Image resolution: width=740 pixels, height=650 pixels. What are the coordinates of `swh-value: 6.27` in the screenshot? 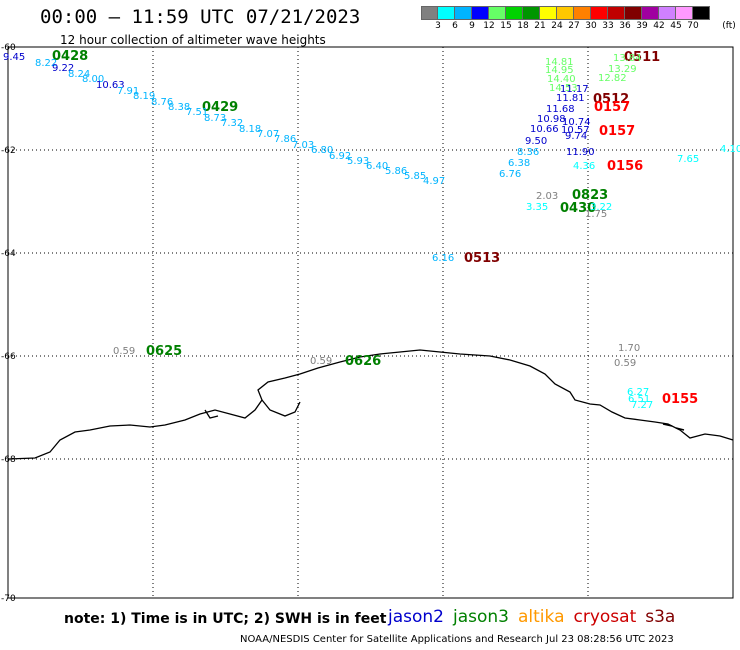 It's located at (638, 392).